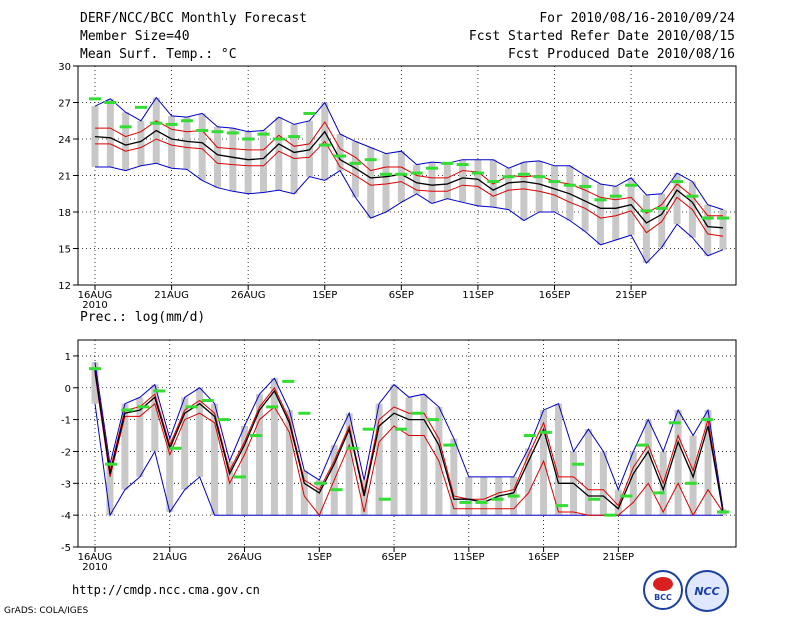 Image resolution: width=800 pixels, height=618 pixels. What do you see at coordinates (66, 516) in the screenshot?
I see `p2-ytick-label: -4` at bounding box center [66, 516].